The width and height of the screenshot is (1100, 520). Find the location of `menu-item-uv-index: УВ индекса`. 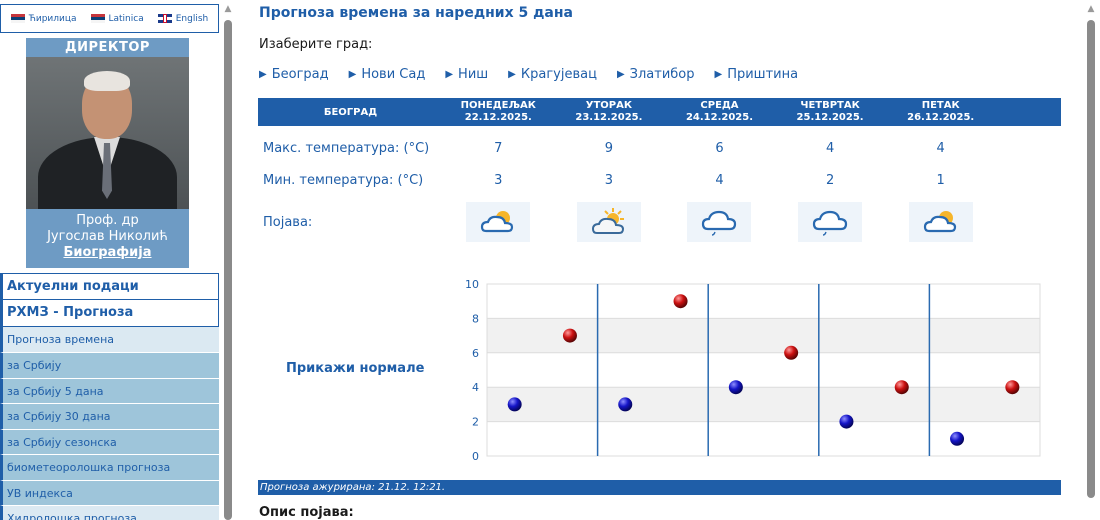

menu-item-uv-index: УВ индекса is located at coordinates (109, 493).